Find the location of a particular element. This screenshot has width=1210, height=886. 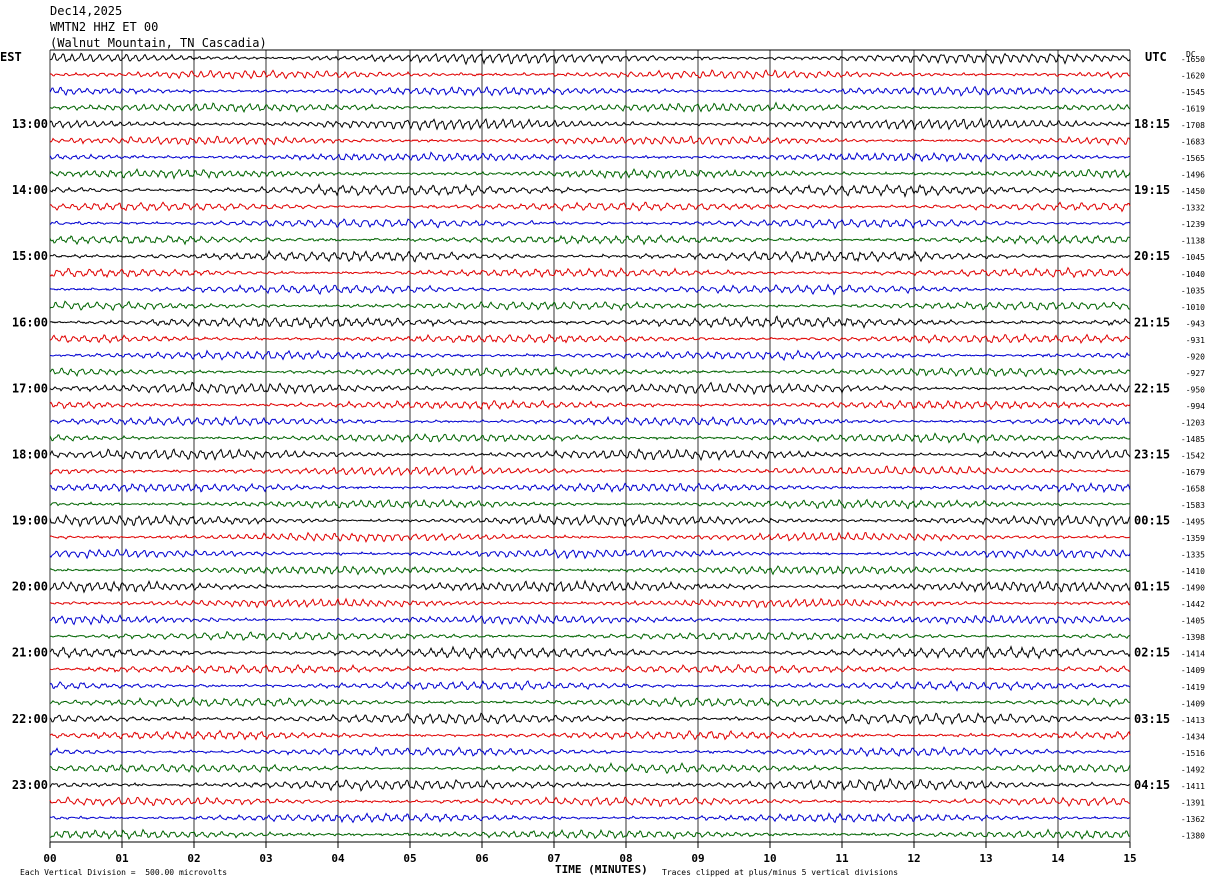

dc-offset-label: -1495 is located at coordinates (1193, 522).